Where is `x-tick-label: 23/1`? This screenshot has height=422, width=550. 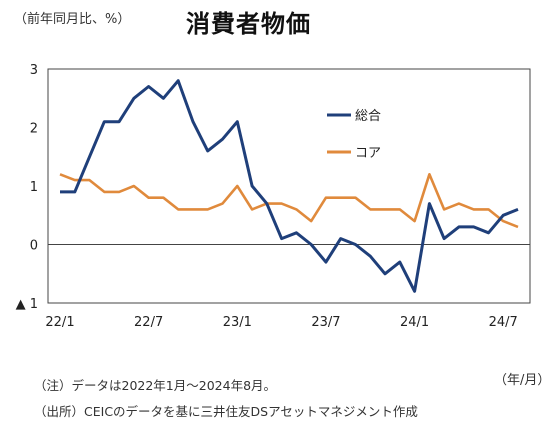
x-tick-label: 23/1 is located at coordinates (237, 322).